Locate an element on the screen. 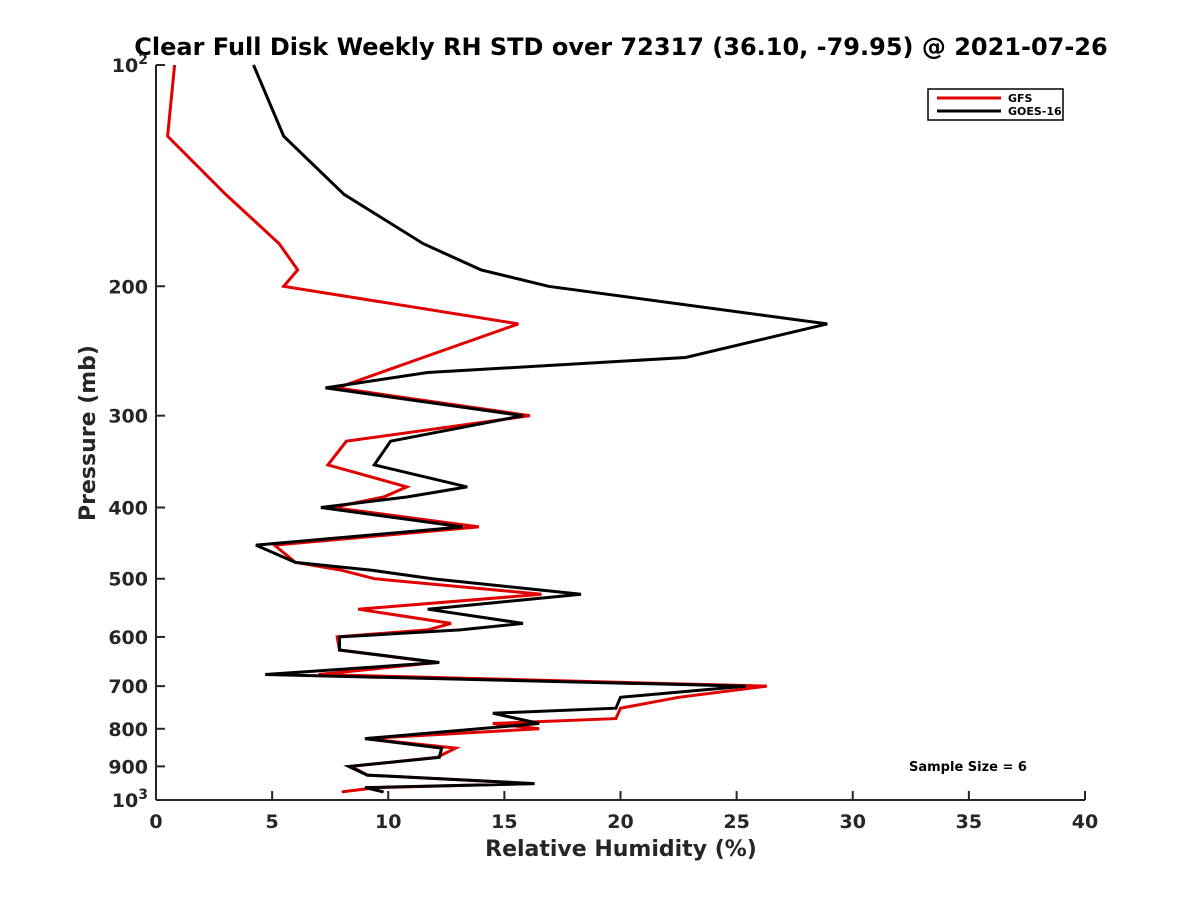 Image resolution: width=1200 pixels, height=900 pixels. y-axis-label: Pressure (mb) is located at coordinates (88, 433).